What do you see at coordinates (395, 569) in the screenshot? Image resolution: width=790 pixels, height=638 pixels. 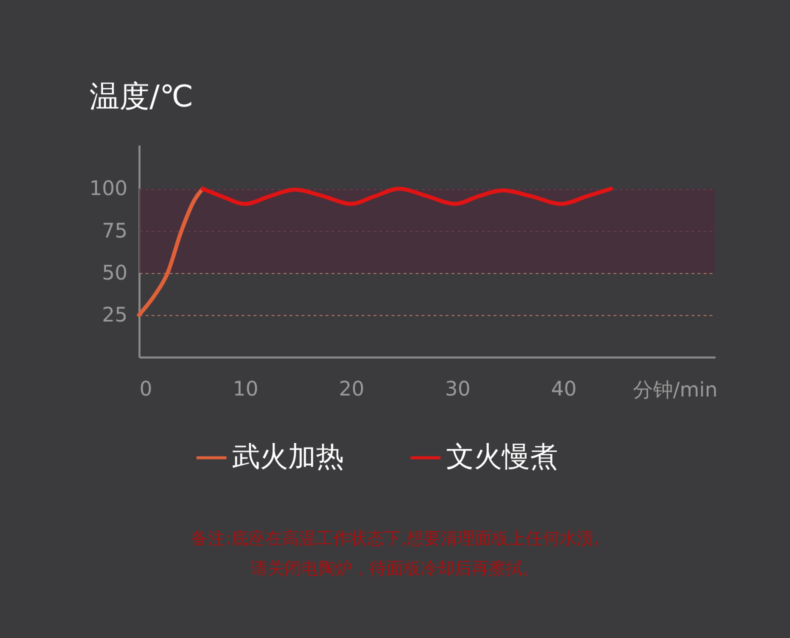 I see `text: 请关闭电陶炉，待面板冷却后再擦拭。` at bounding box center [395, 569].